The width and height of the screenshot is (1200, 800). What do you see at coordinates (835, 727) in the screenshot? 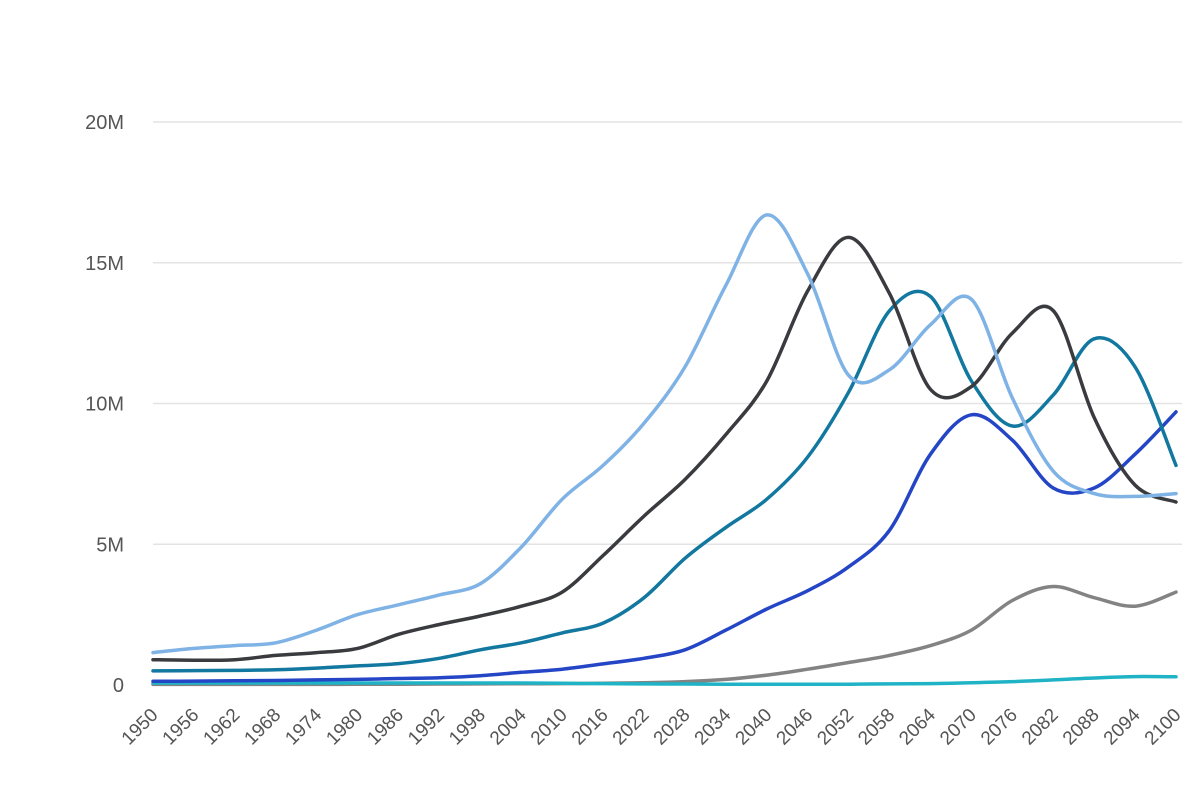
I see `x-tick-label: 2052` at bounding box center [835, 727].